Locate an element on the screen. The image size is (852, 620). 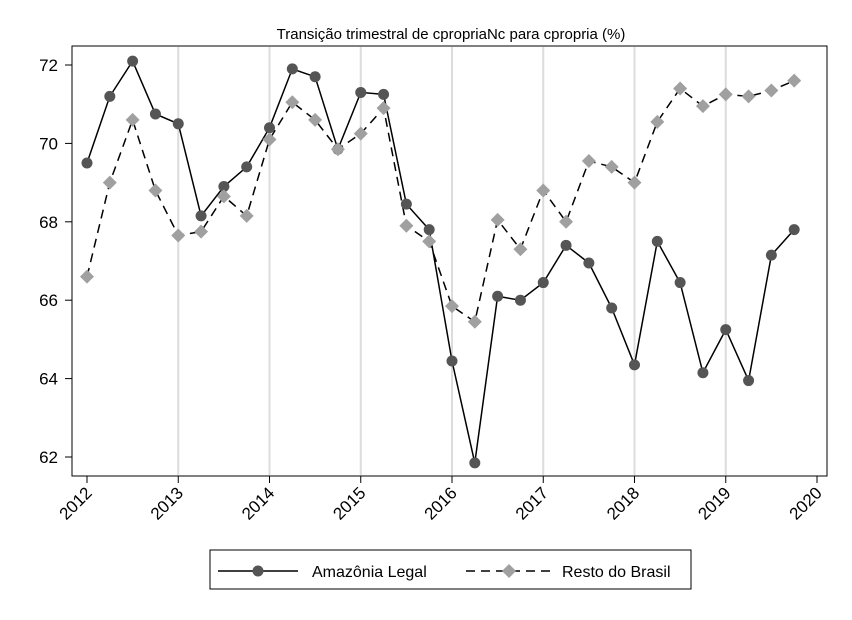
legend: Amazônia Legal Resto do Brasil is located at coordinates (450, 569).